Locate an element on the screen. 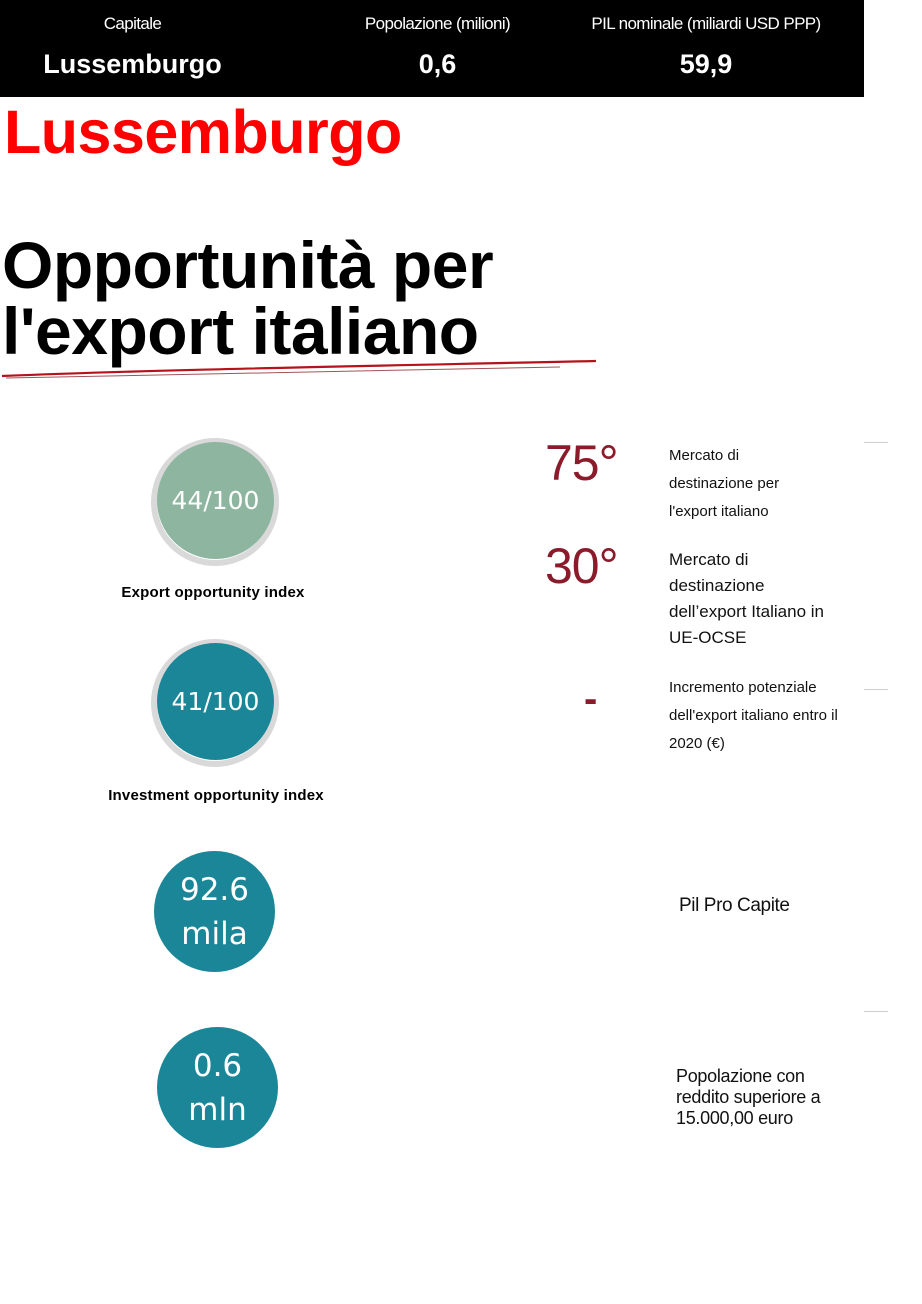 The image size is (922, 1304). country-title: Lussemburgo is located at coordinates (203, 132).